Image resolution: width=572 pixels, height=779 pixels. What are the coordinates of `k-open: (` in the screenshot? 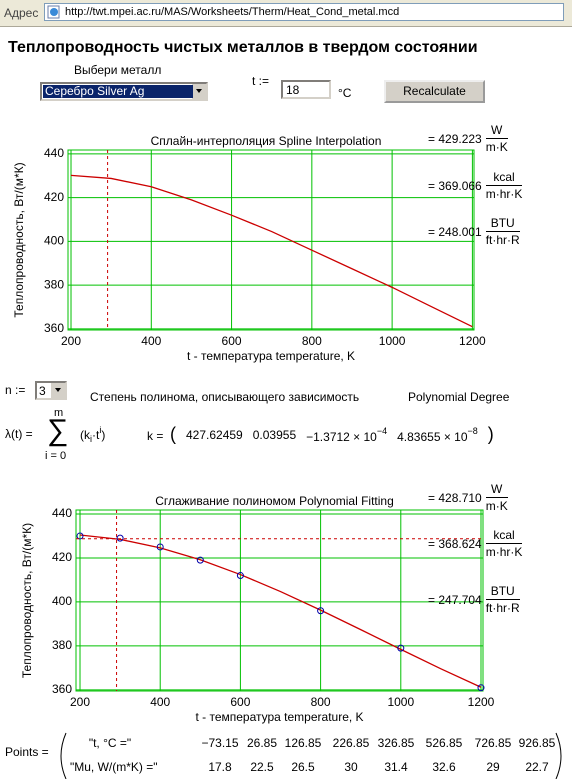 It's located at (173, 434).